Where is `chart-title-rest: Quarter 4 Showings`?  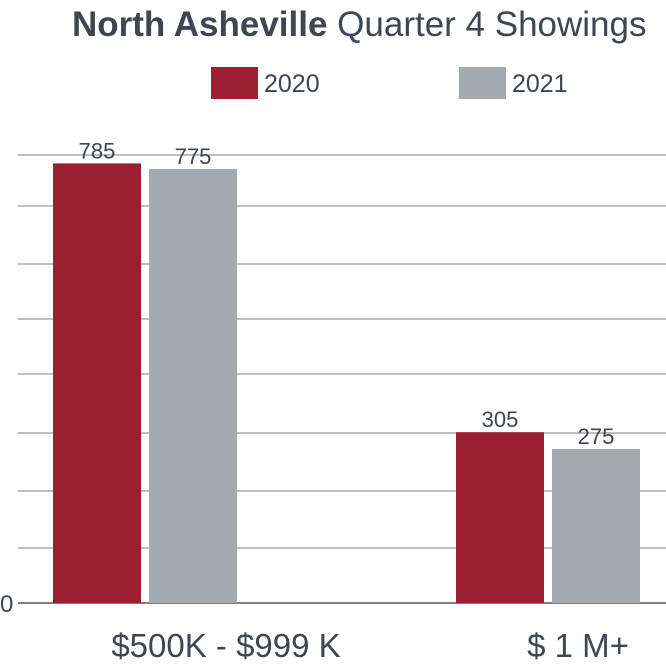 chart-title-rest: Quarter 4 Showings is located at coordinates (486, 24).